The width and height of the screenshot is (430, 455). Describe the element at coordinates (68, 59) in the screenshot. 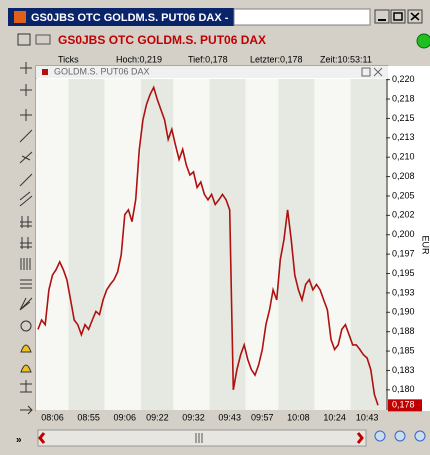

I see `info-mode: Ticks` at that location.